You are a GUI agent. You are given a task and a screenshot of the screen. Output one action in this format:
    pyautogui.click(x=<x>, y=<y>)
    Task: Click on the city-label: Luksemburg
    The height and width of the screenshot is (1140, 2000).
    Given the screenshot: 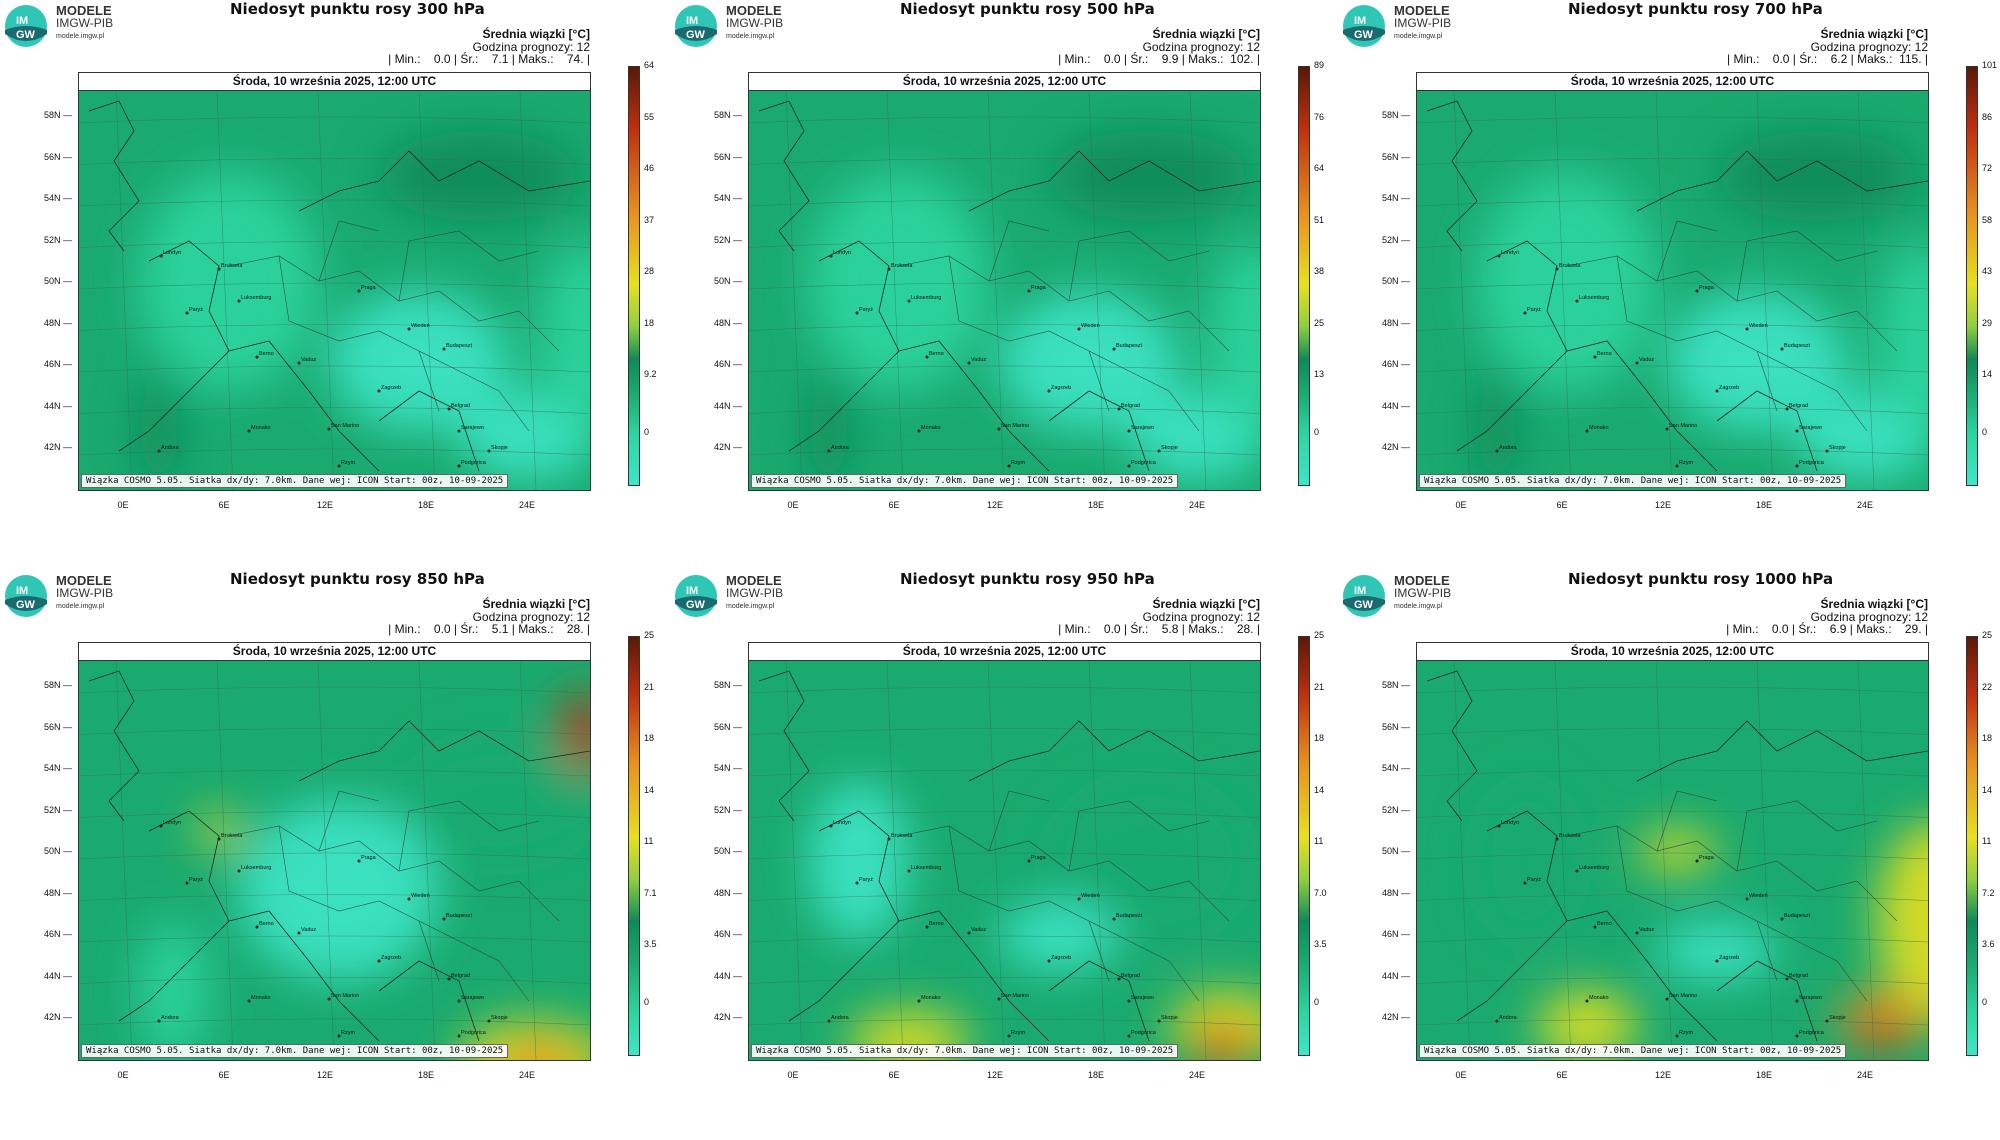 What is the action you would take?
    pyautogui.click(x=256, y=298)
    